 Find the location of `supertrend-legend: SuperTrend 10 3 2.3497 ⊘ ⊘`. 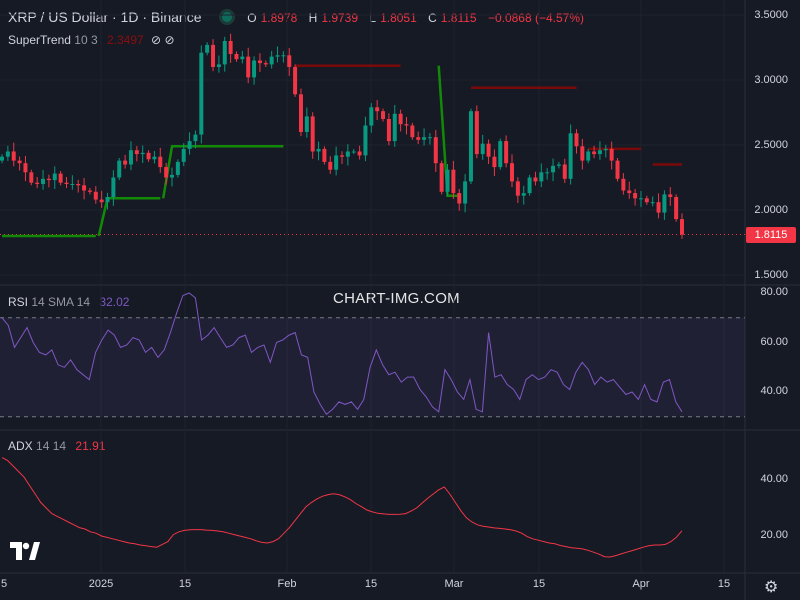

supertrend-legend: SuperTrend 10 3 2.3497 ⊘ ⊘ is located at coordinates (91, 40).